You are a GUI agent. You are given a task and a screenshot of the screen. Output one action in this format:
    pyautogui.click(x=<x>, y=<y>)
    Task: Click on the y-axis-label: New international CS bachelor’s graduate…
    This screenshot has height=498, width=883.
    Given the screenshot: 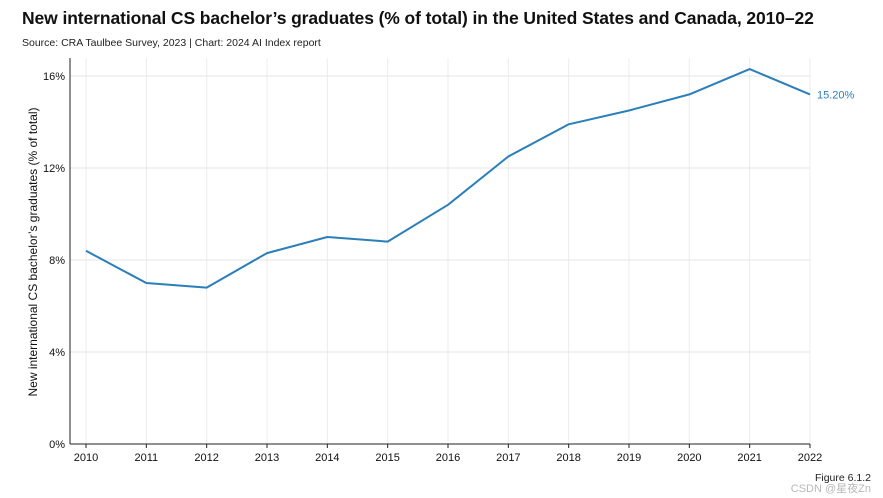 What is the action you would take?
    pyautogui.click(x=33, y=251)
    